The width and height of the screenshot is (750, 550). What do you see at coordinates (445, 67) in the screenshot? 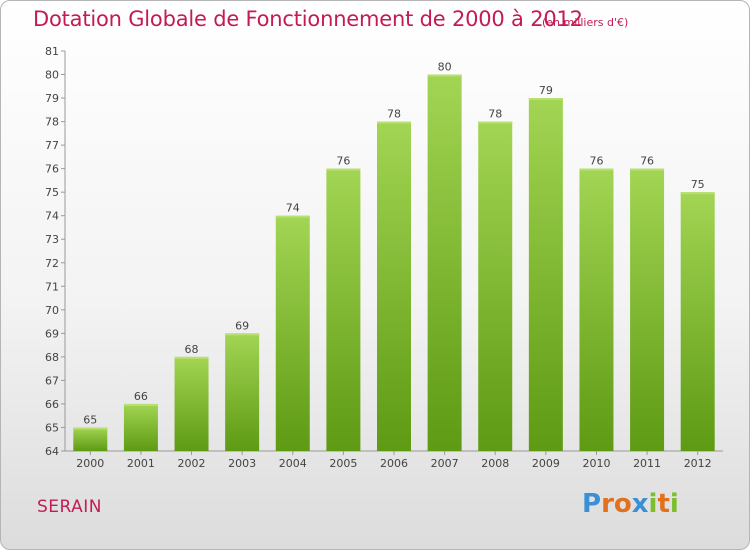
I see `bar-value-label: 80` at bounding box center [445, 67].